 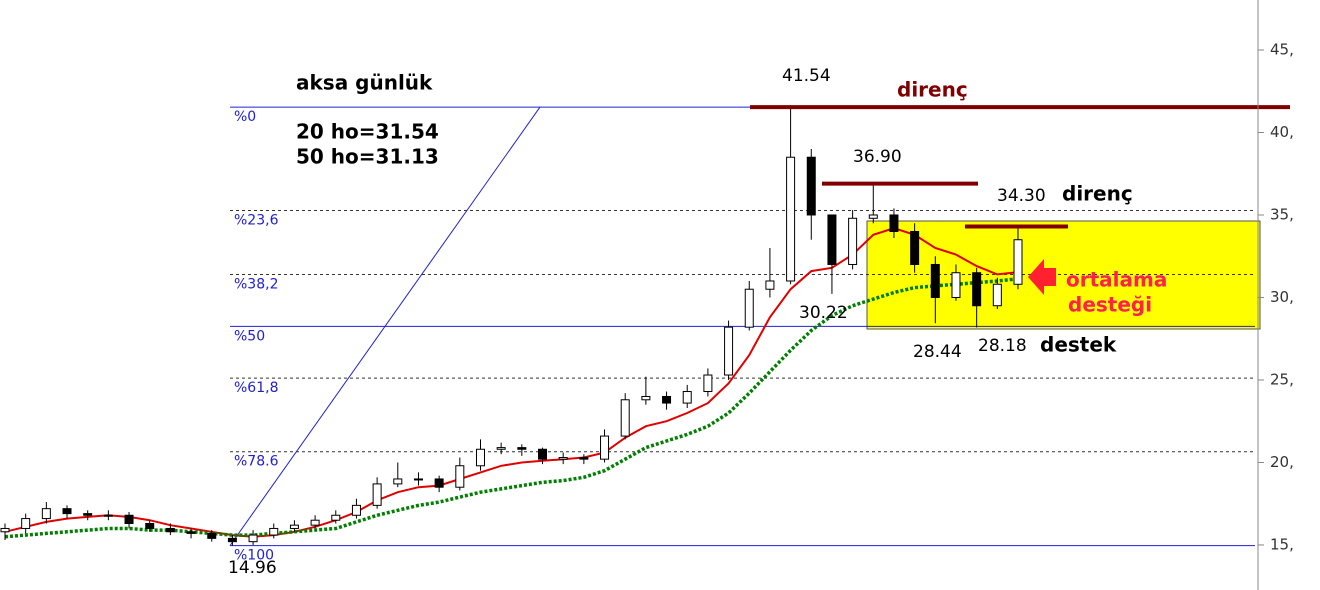 I want to click on annotation: desteği, so click(x=1110, y=305).